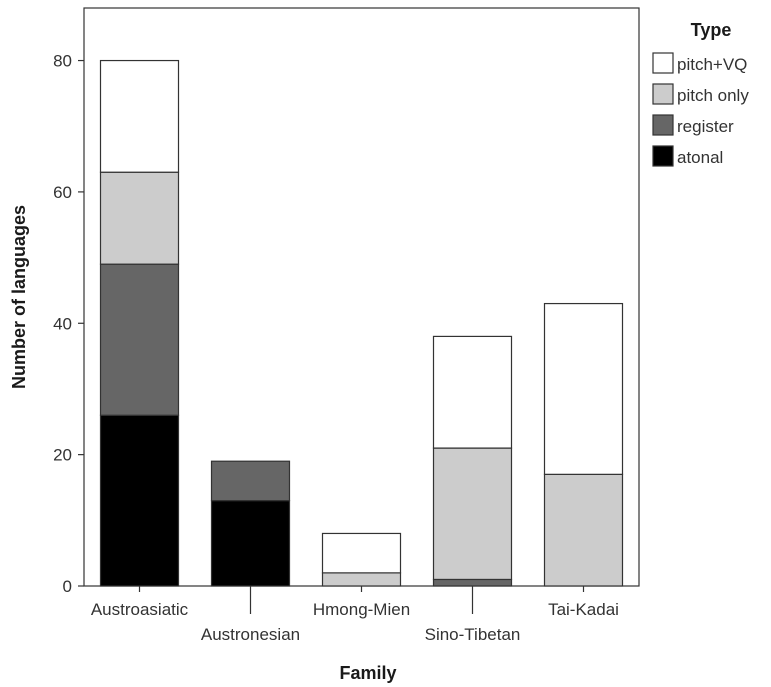 Image resolution: width=771 pixels, height=687 pixels. What do you see at coordinates (705, 126) in the screenshot?
I see `legend-label: register` at bounding box center [705, 126].